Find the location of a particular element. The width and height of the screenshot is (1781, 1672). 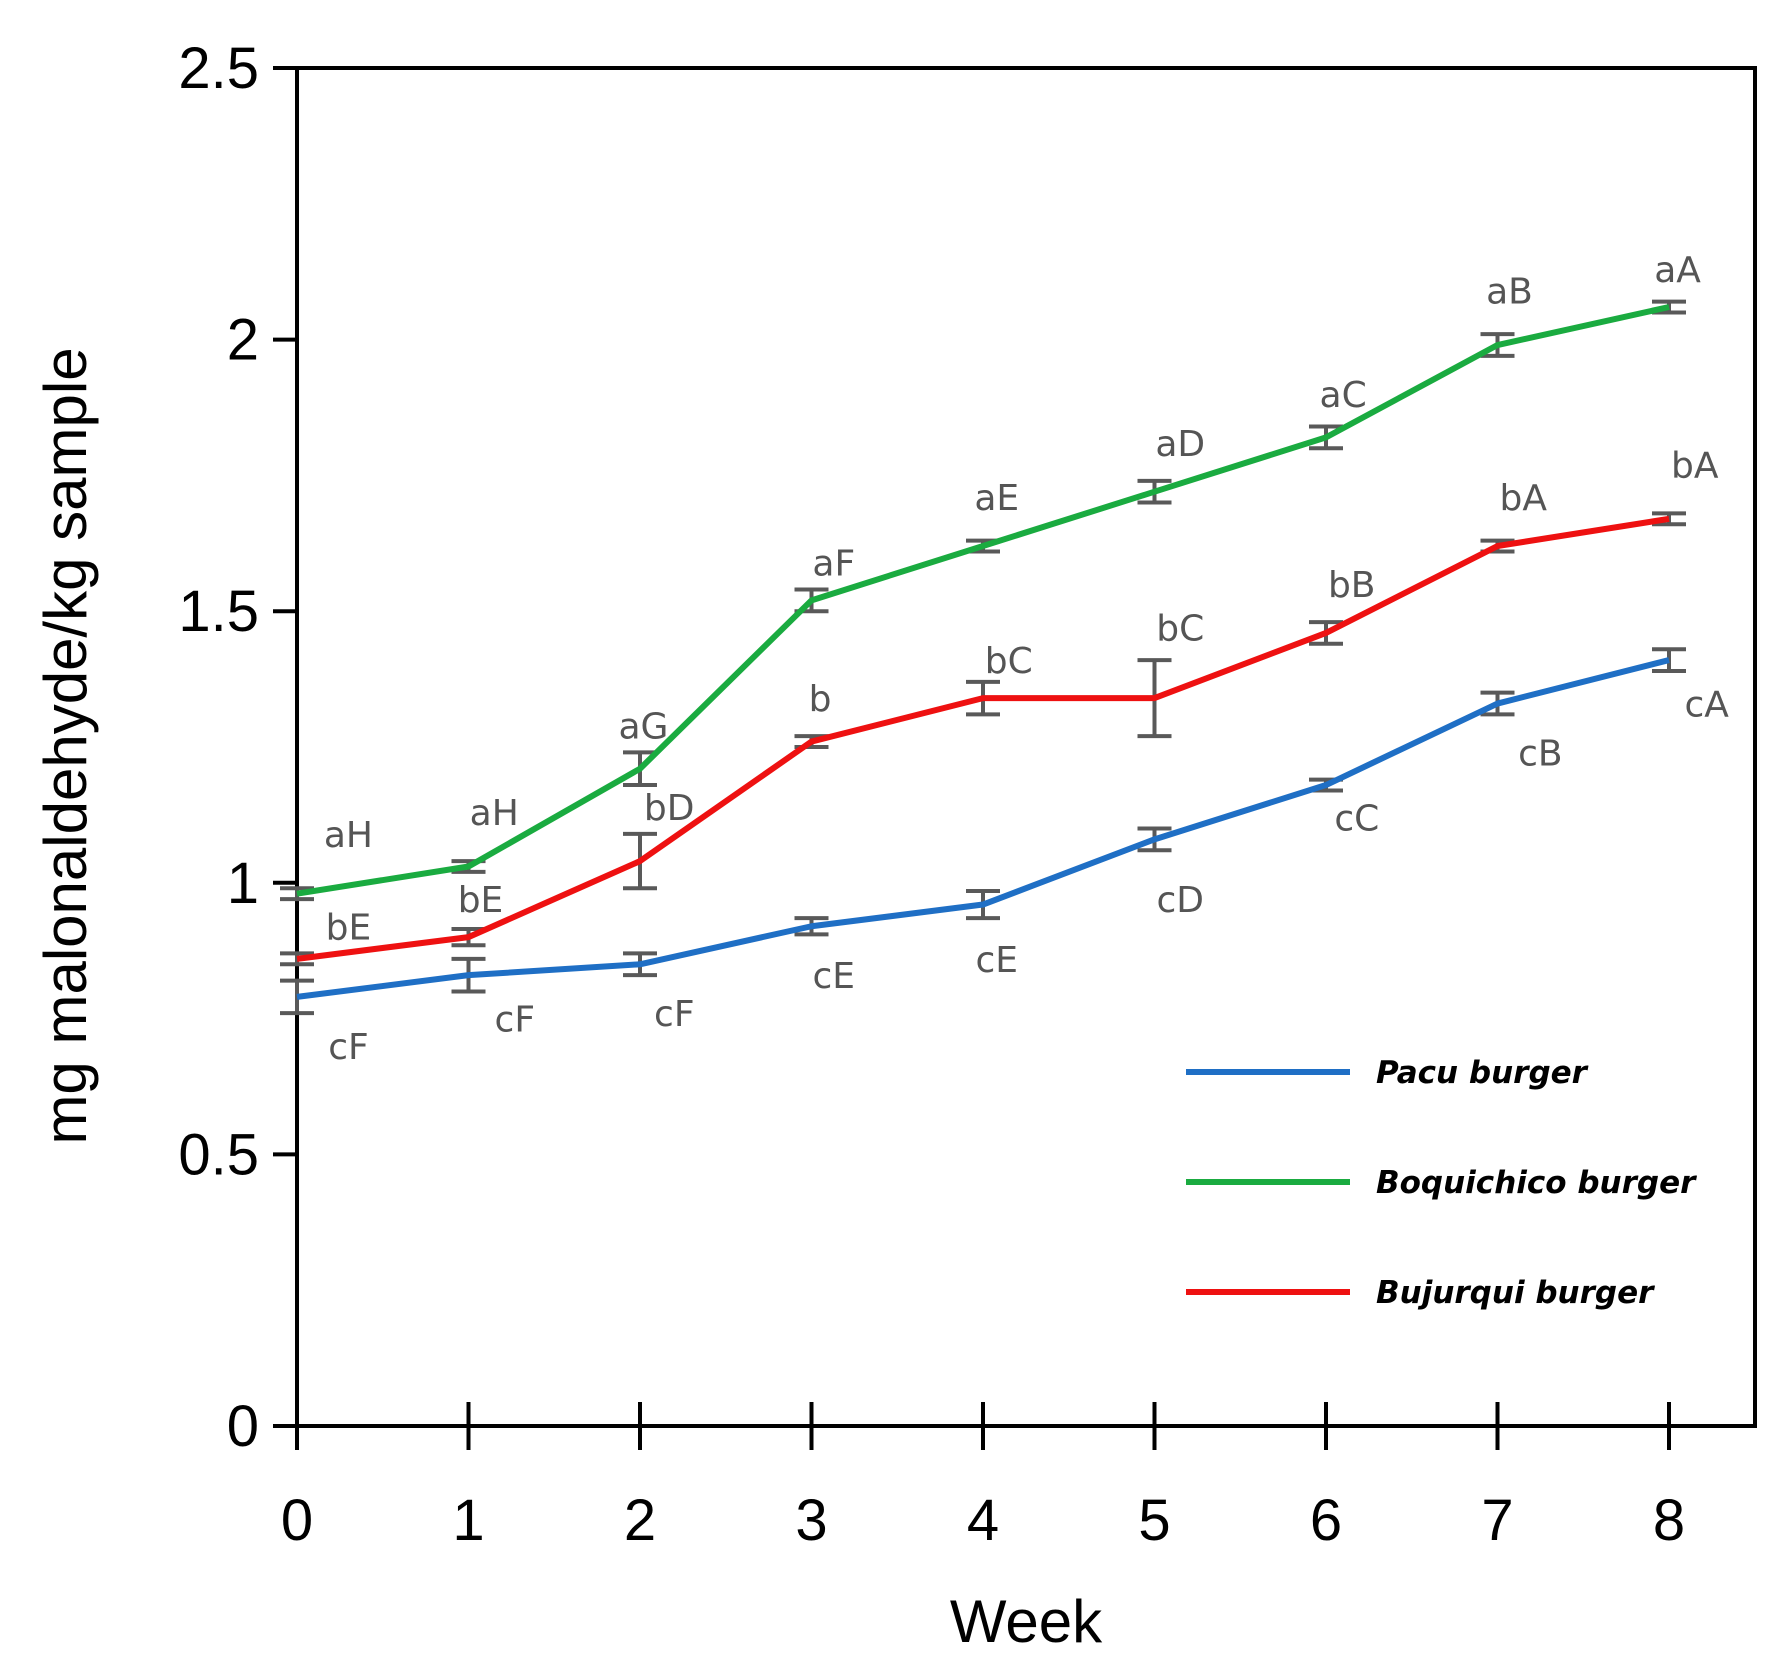

x-tick-label: 8 is located at coordinates (1669, 1520).